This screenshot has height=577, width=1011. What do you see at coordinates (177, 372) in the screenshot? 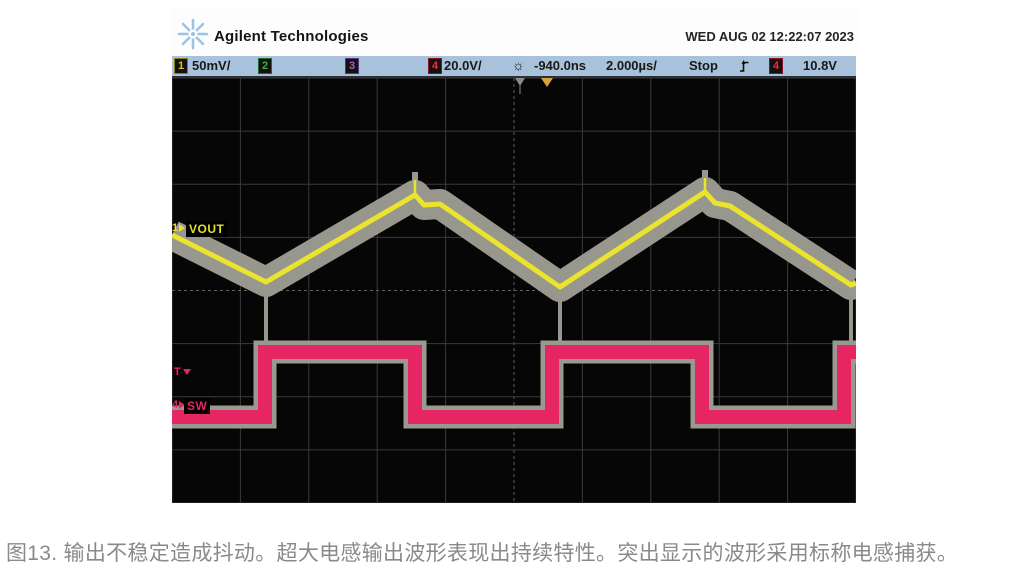
I see `trigger-marker-letter: T` at bounding box center [177, 372].